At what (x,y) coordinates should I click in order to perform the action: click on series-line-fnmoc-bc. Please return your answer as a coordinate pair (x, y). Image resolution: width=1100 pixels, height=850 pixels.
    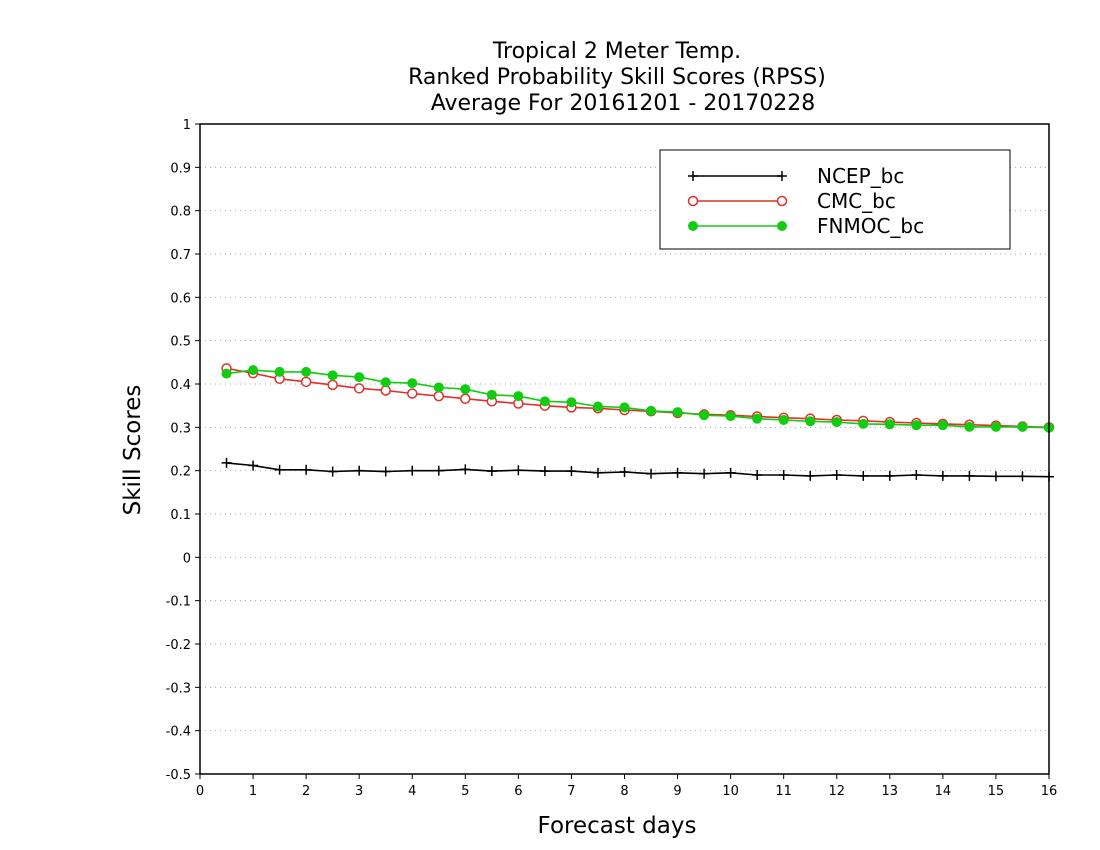
    Looking at the image, I should click on (638, 399).